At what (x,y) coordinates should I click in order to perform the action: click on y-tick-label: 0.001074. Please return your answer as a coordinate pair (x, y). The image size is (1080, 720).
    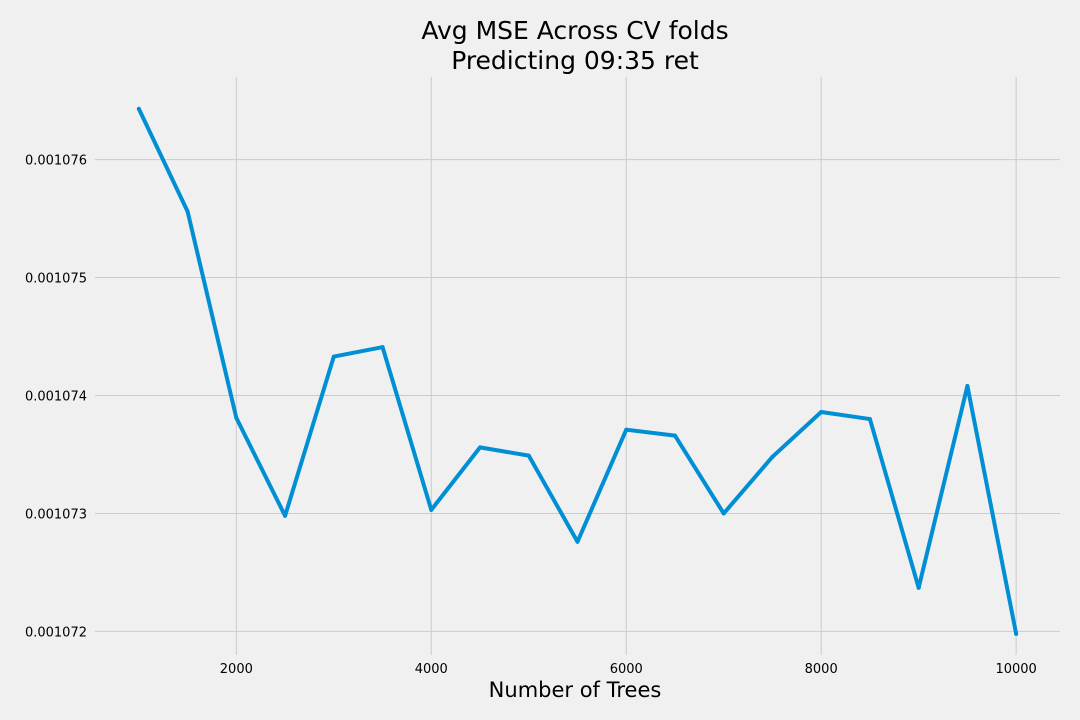
    Looking at the image, I should click on (56, 396).